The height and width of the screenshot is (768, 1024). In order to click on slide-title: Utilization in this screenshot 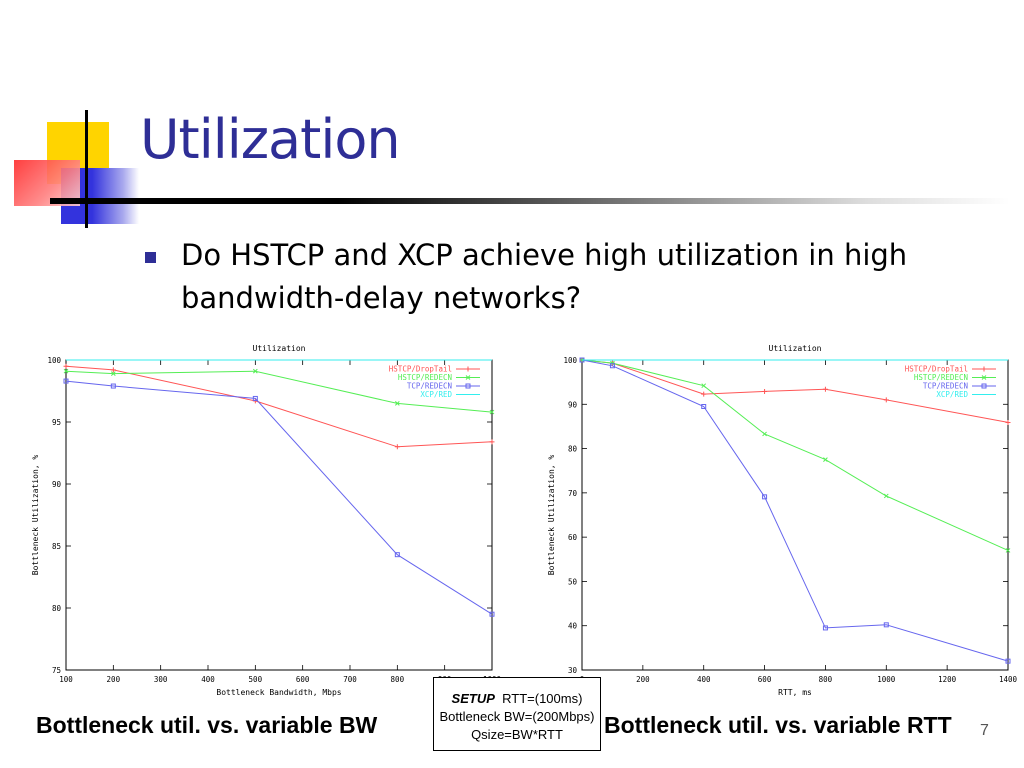, I will do `click(270, 139)`.